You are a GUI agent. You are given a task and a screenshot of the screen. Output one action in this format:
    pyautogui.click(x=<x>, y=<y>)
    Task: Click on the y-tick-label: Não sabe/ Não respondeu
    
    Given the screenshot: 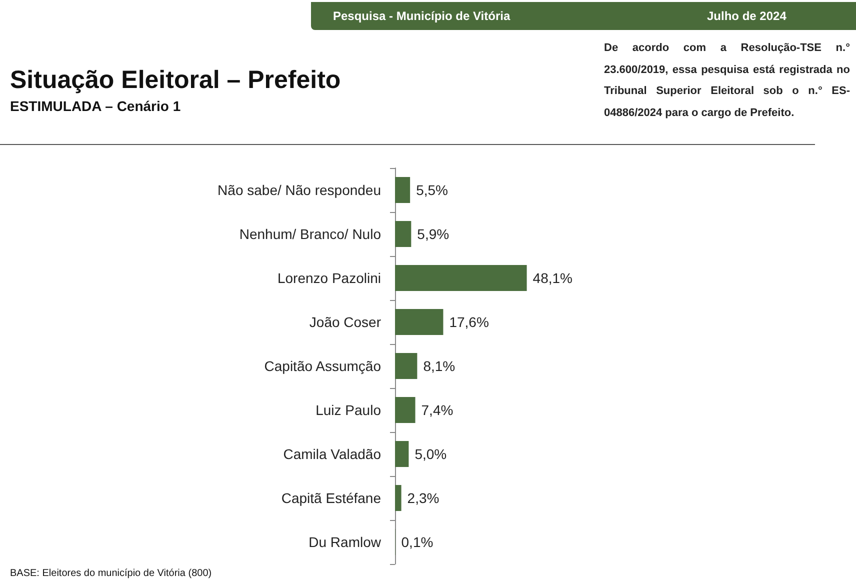 What is the action you would take?
    pyautogui.click(x=299, y=190)
    